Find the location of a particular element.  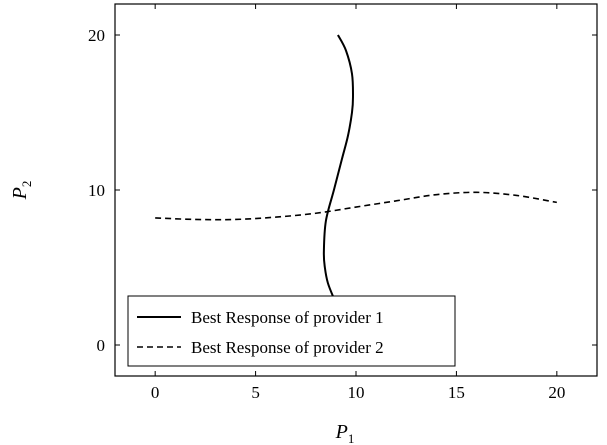

x-axis-label: P1 is located at coordinates (345, 433).